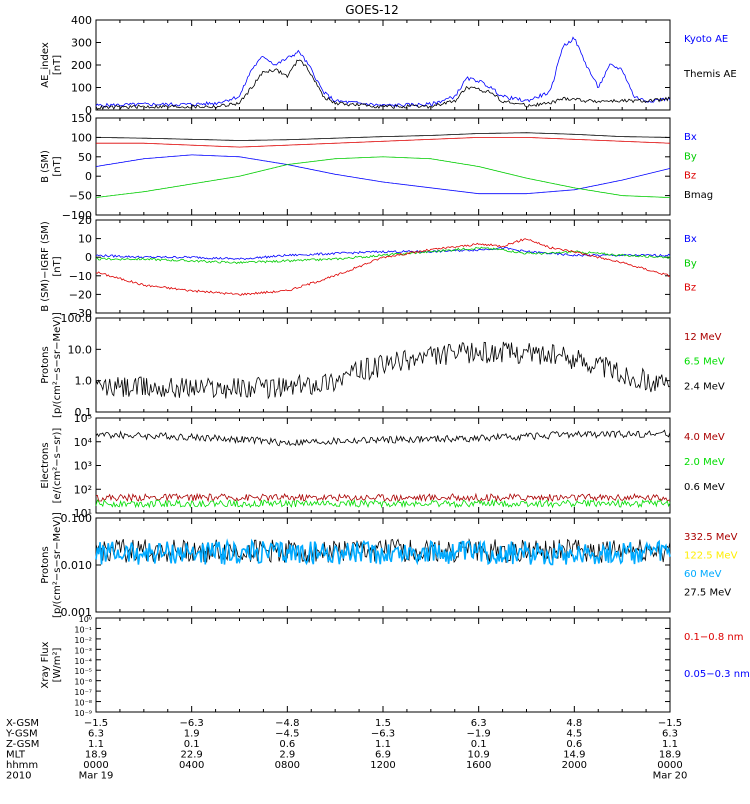  I want to click on legend-entry: 0.6 MeV, so click(704, 487).